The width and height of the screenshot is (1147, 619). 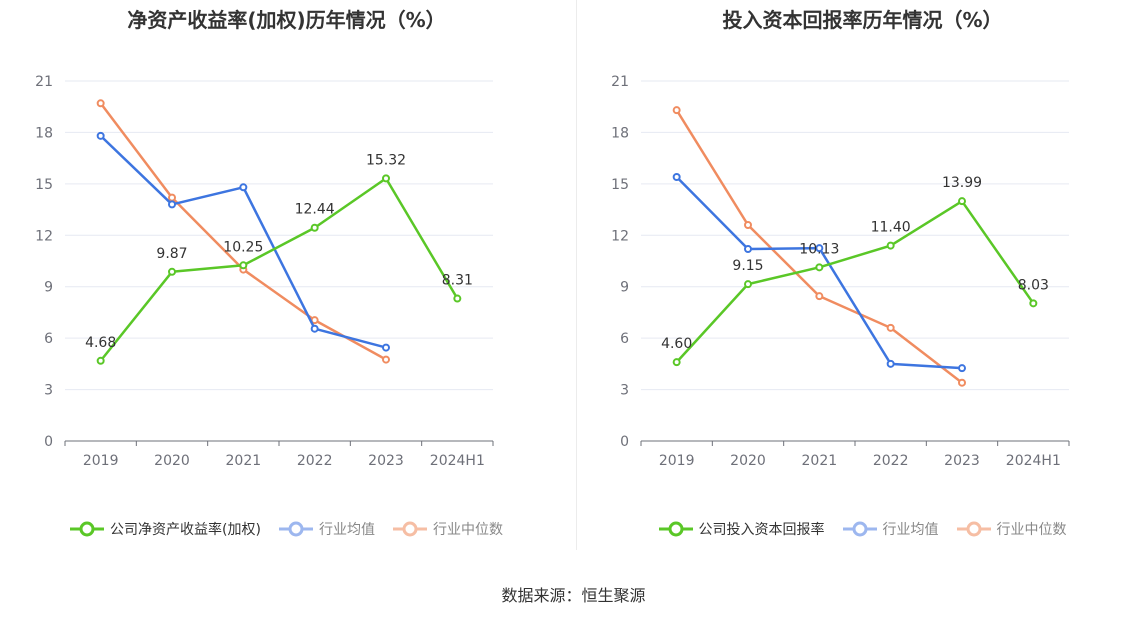 I want to click on series-line-industry-median, so click(x=243, y=231).